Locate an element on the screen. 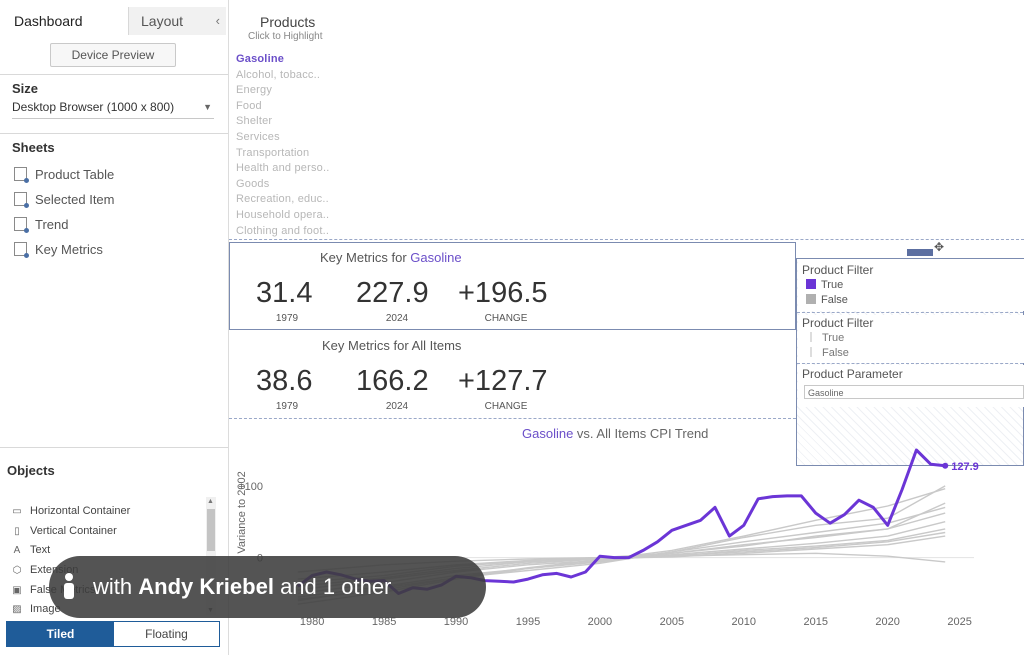 Image resolution: width=1024 pixels, height=655 pixels. swatch-true is located at coordinates (811, 284).